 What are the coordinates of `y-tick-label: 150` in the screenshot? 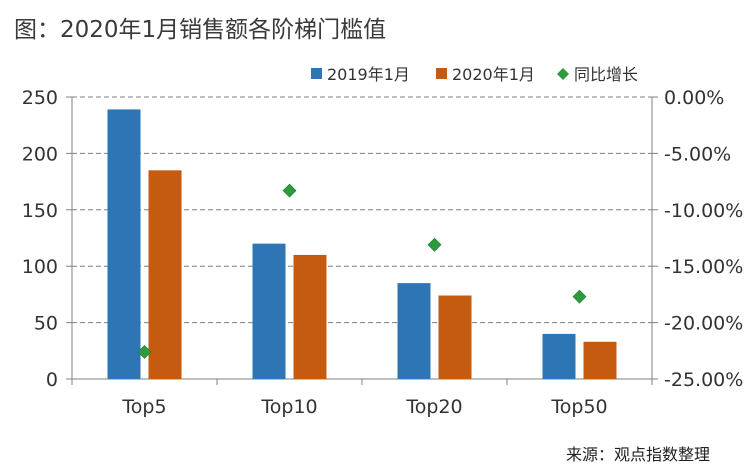 It's located at (40, 211).